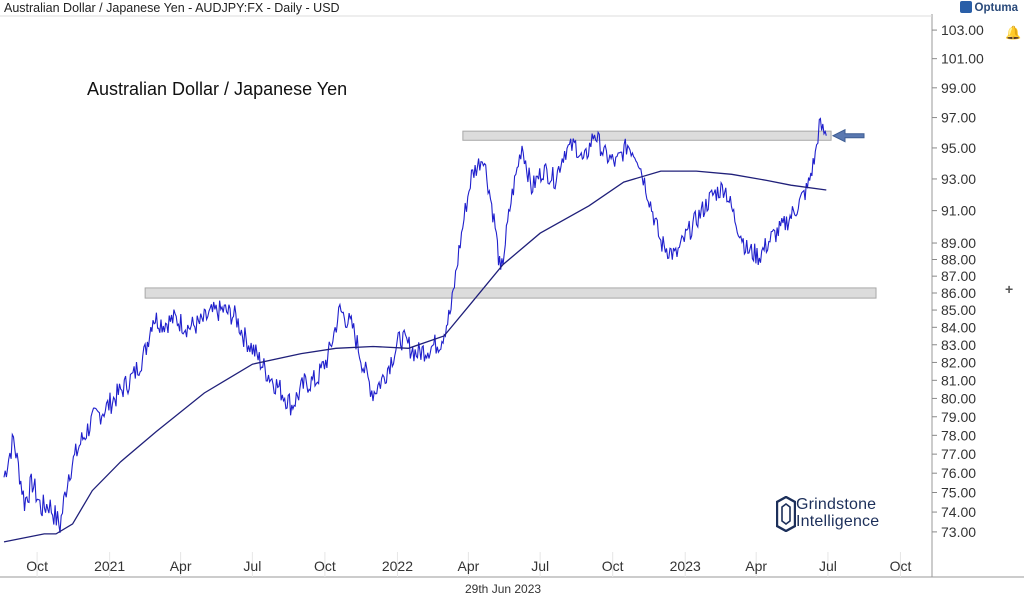 Image resolution: width=1024 pixels, height=600 pixels. Describe the element at coordinates (958, 327) in the screenshot. I see `y-tick-label: 84.00` at that location.